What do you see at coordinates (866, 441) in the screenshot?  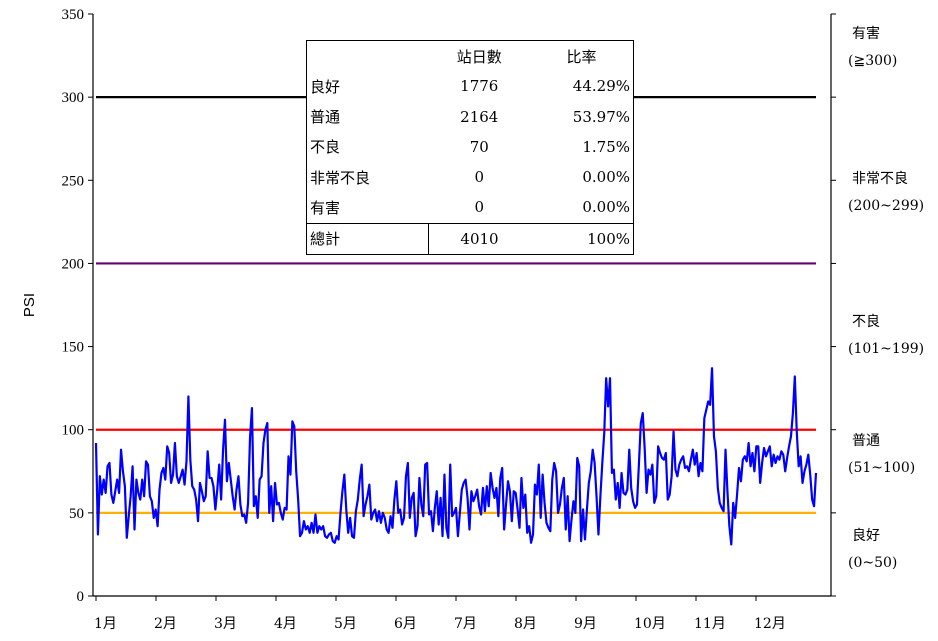 I see `category-label: 普通` at bounding box center [866, 441].